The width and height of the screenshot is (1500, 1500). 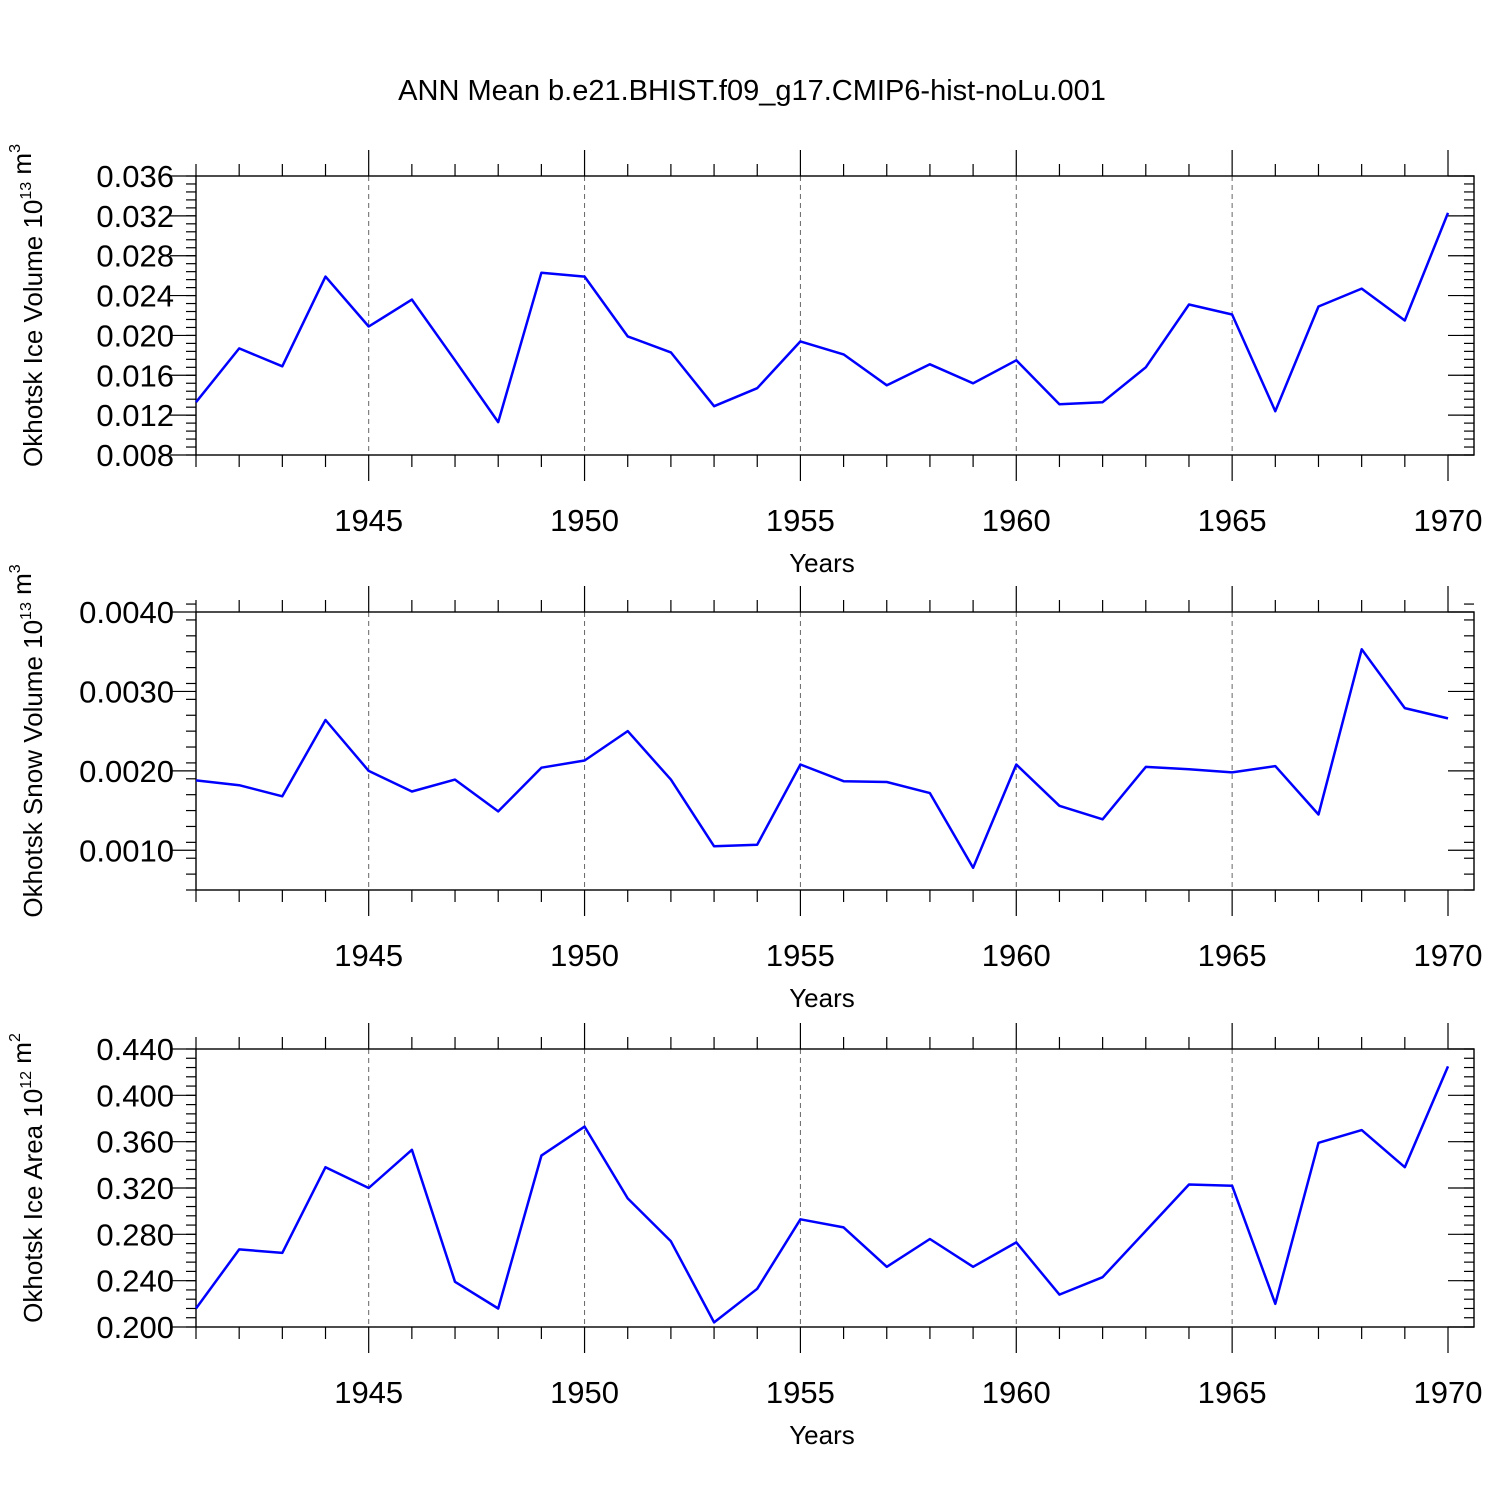 What do you see at coordinates (135, 176) in the screenshot?
I see `y-tick-label: 0.036` at bounding box center [135, 176].